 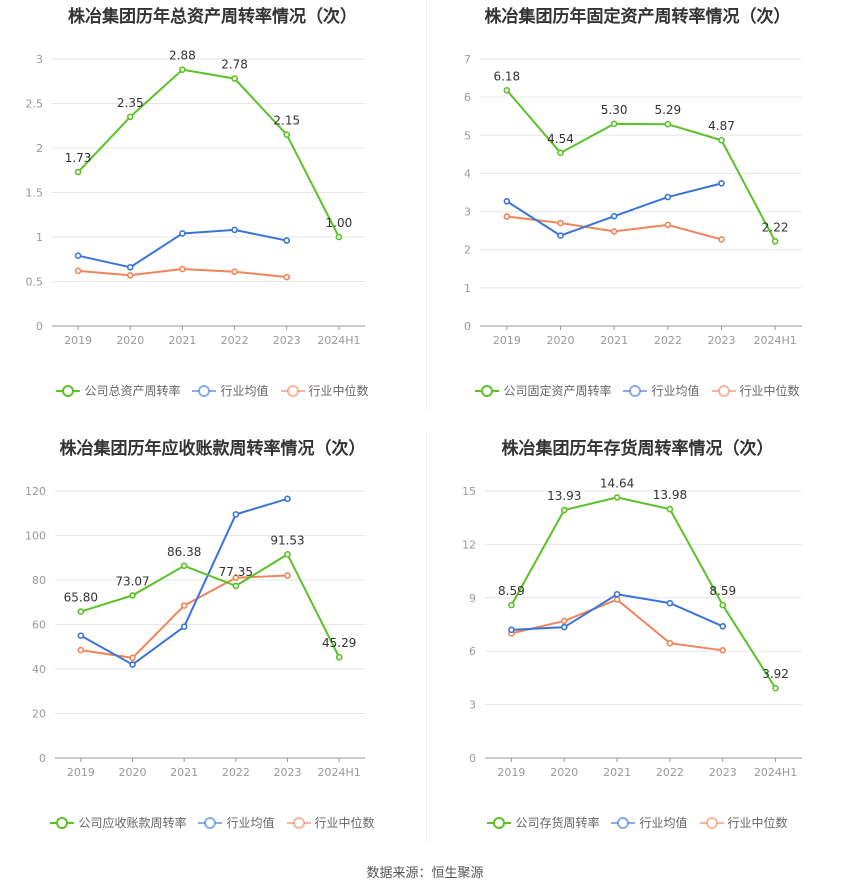 What do you see at coordinates (469, 491) in the screenshot?
I see `y-tick-label: 15` at bounding box center [469, 491].